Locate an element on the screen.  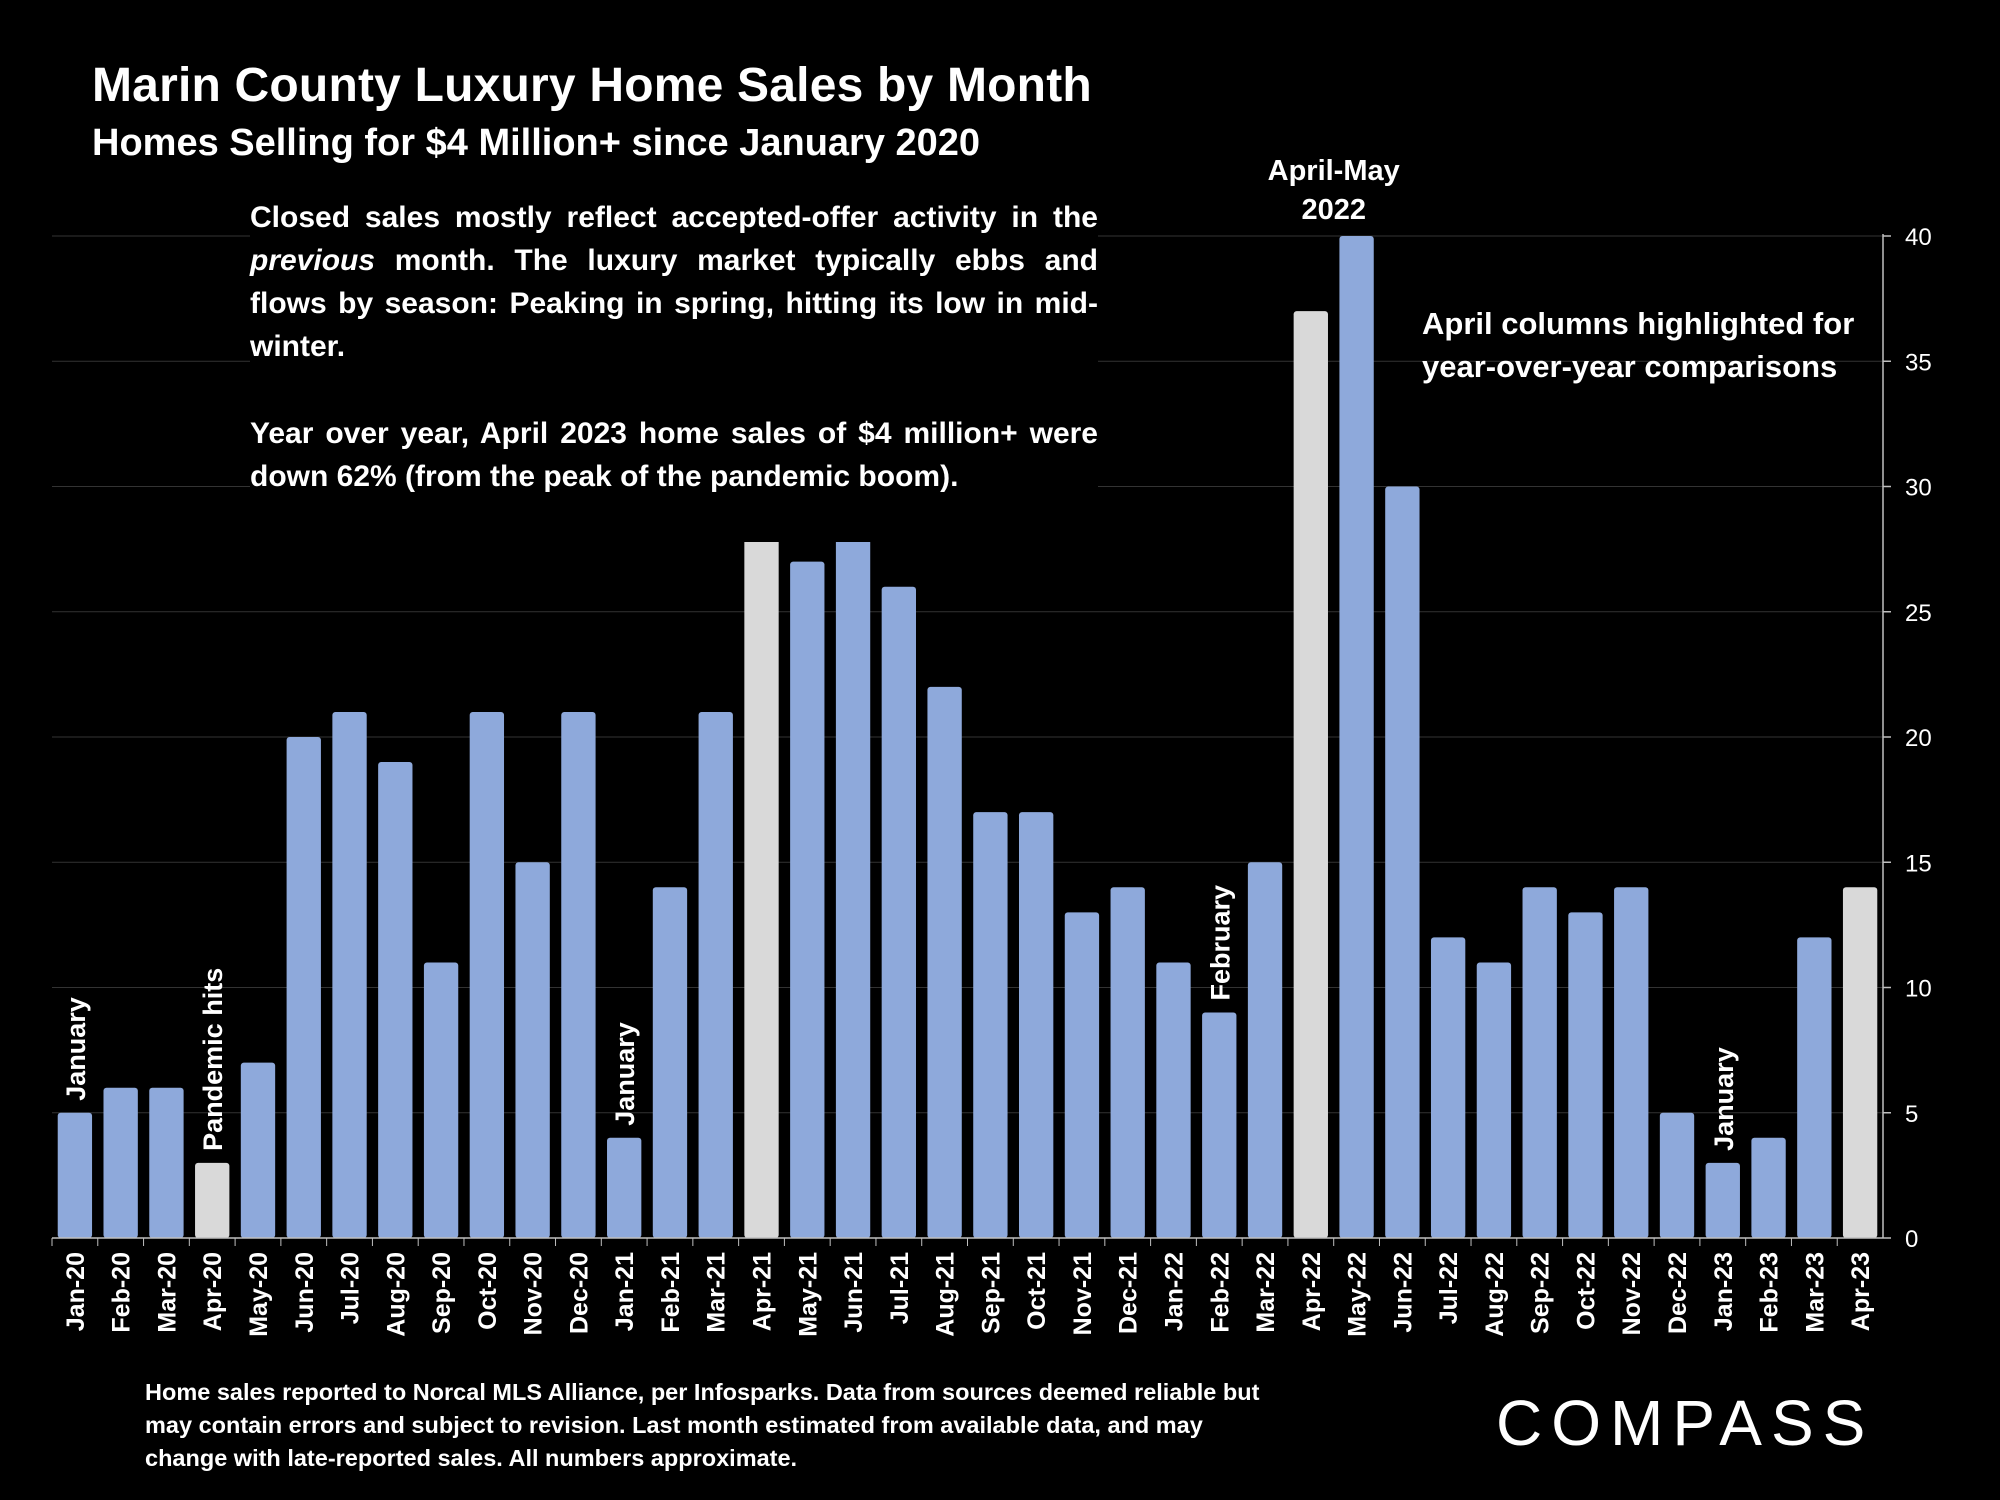
x-tick-label: Jun-22 is located at coordinates (1403, 1292).